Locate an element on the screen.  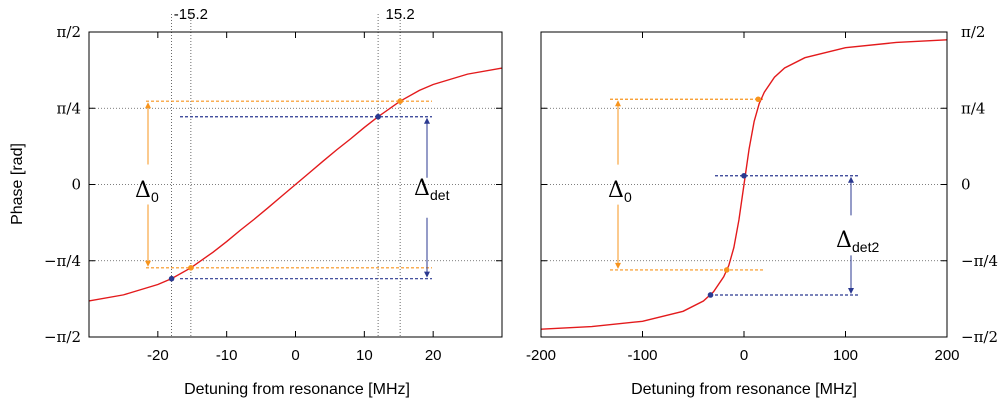
left-delta0-subscript: 0 is located at coordinates (155, 197).